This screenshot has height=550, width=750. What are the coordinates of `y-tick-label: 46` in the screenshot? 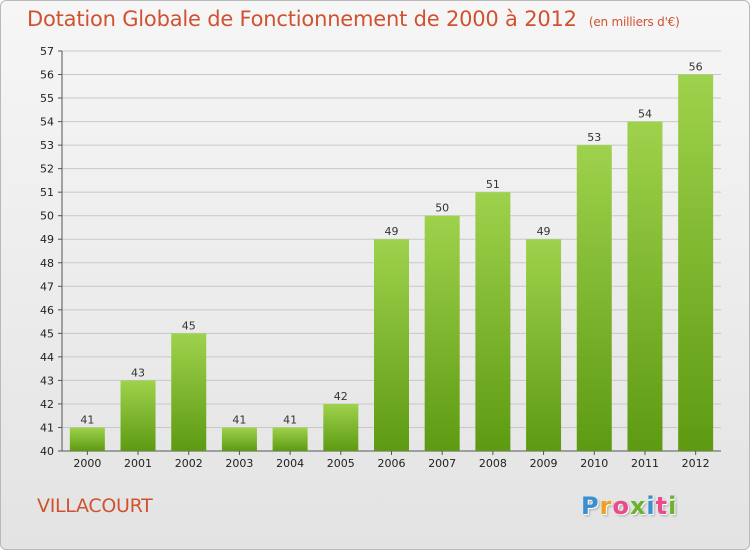 It's located at (47, 310).